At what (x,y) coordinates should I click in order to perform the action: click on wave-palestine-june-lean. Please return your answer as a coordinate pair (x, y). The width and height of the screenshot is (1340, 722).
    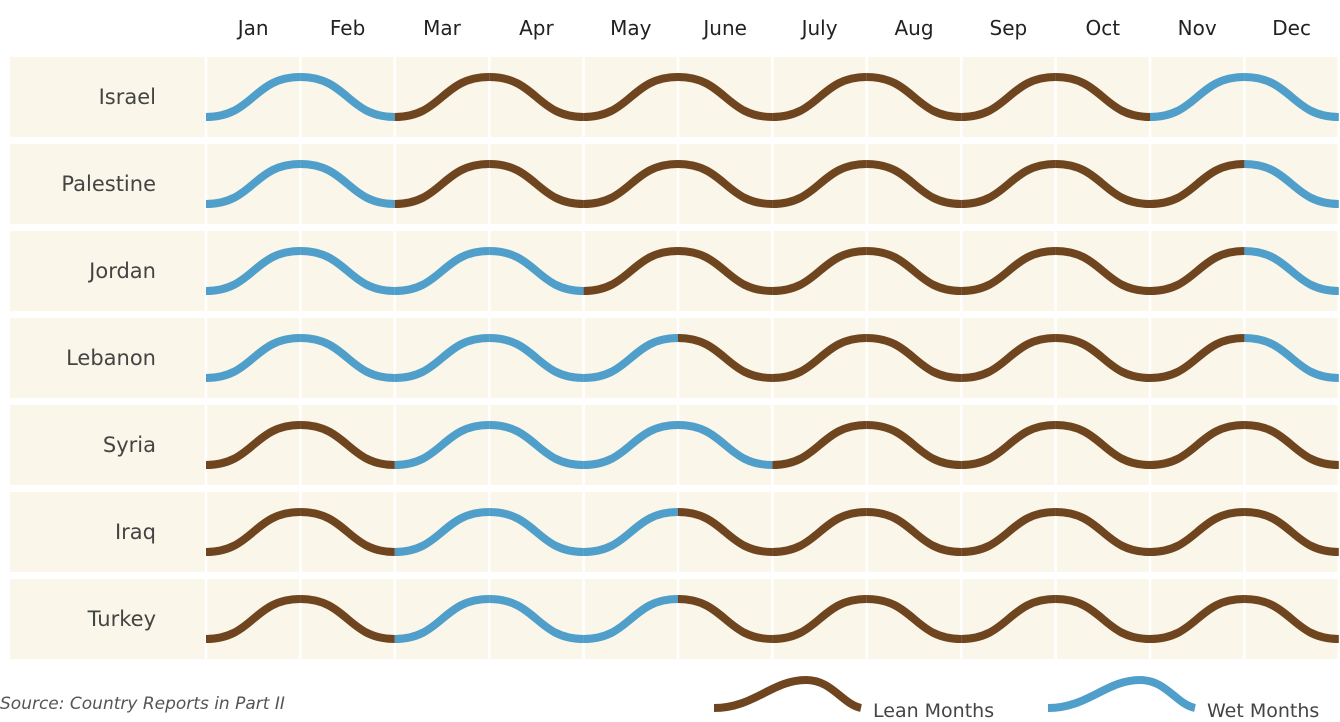
    Looking at the image, I should click on (725, 184).